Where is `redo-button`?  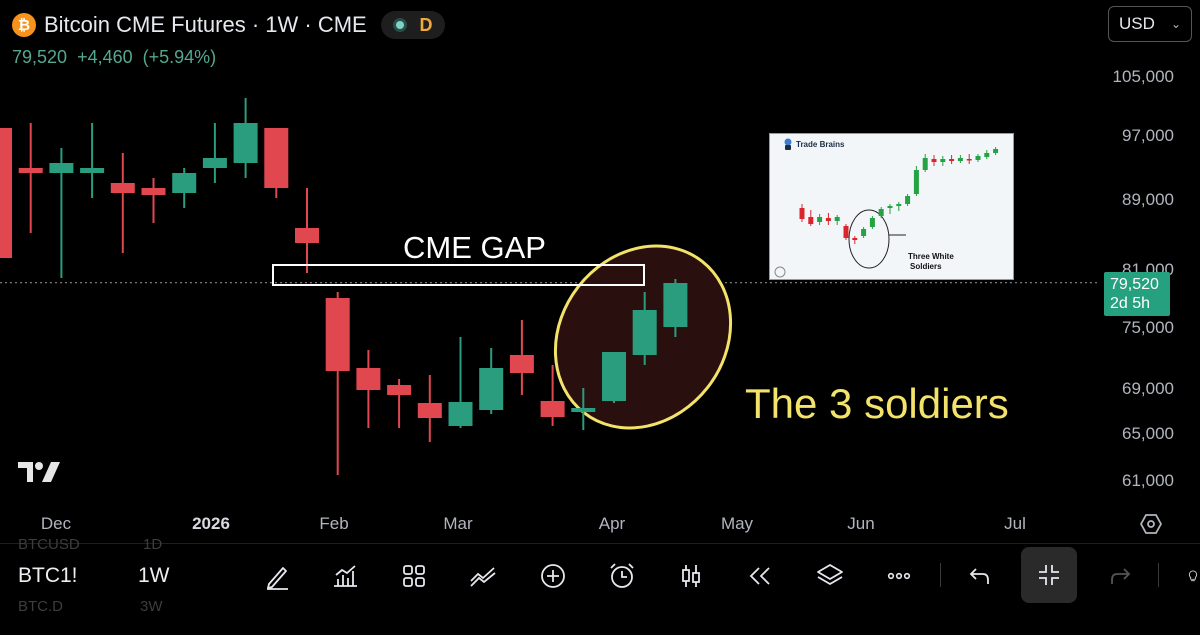
redo-button is located at coordinates (1120, 576).